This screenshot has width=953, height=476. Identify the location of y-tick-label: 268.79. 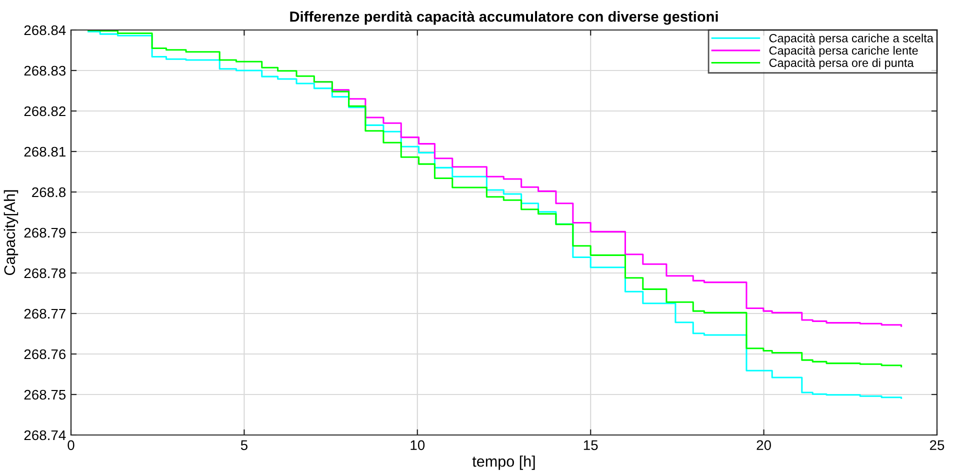
(45, 233).